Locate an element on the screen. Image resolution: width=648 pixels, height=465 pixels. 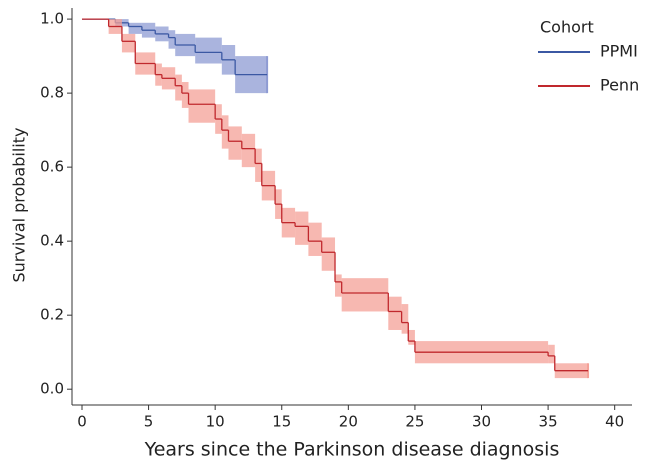
x-tick-label: 30 is located at coordinates (481, 422).